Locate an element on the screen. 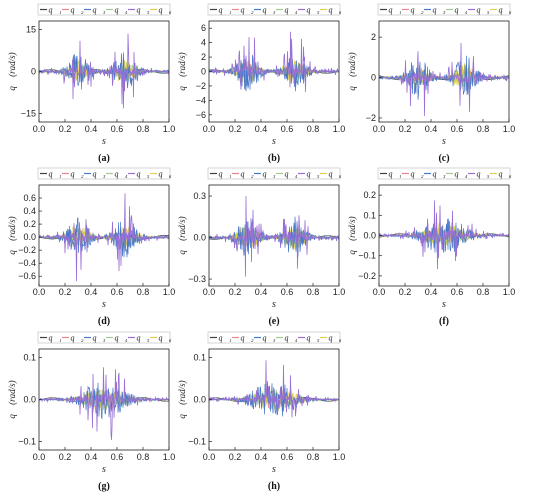  y-tick-label: 6 is located at coordinates (203, 28).